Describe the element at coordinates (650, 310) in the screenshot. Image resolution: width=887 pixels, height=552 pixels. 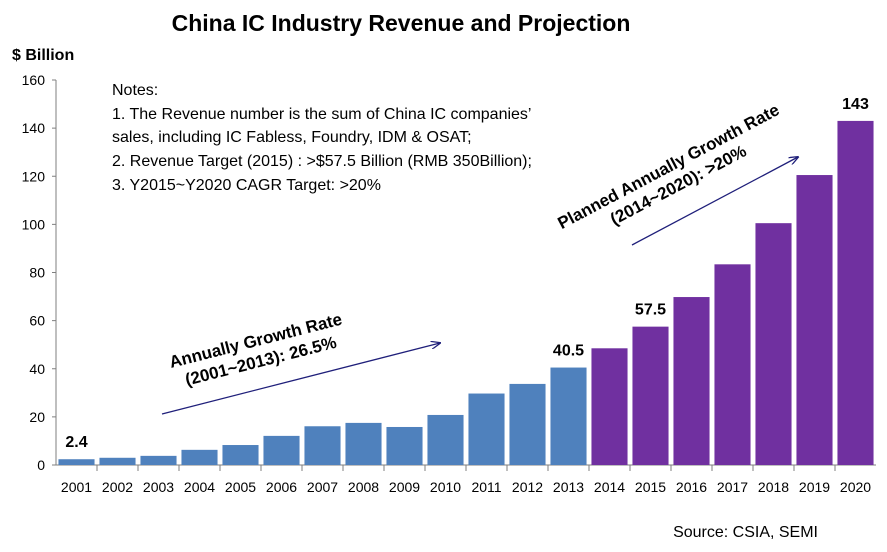
I see `data-label-2015: 57.5` at that location.